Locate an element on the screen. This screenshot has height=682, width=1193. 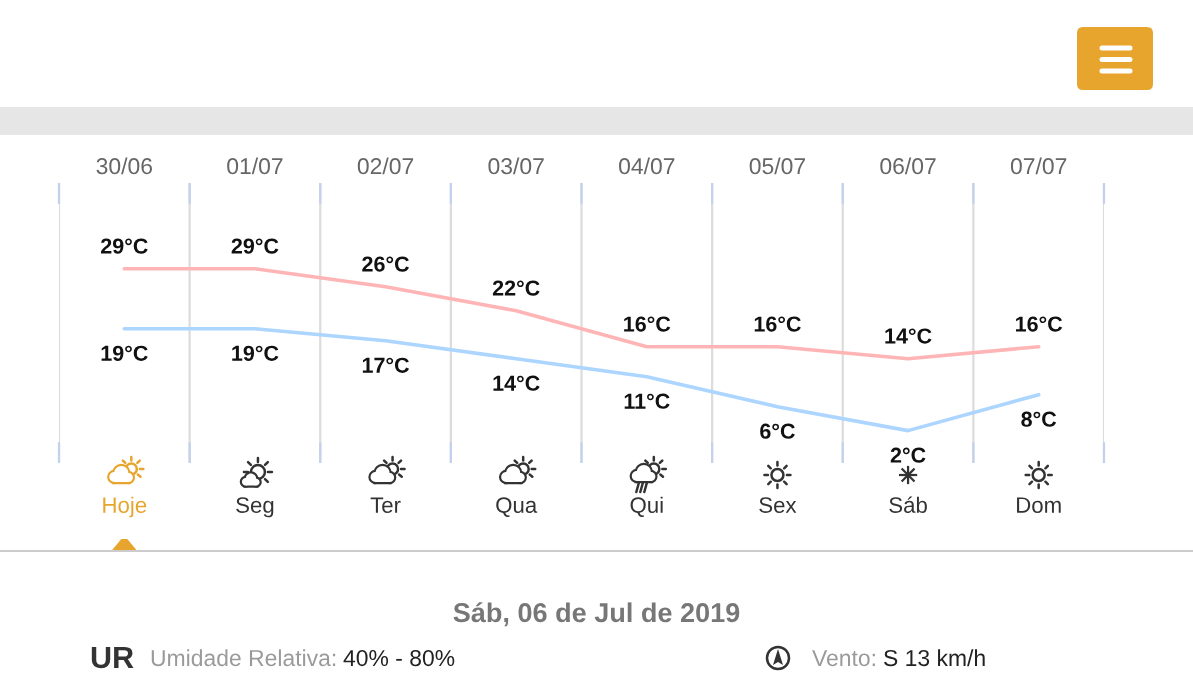
x-tick-label: 01/07 is located at coordinates (255, 166).